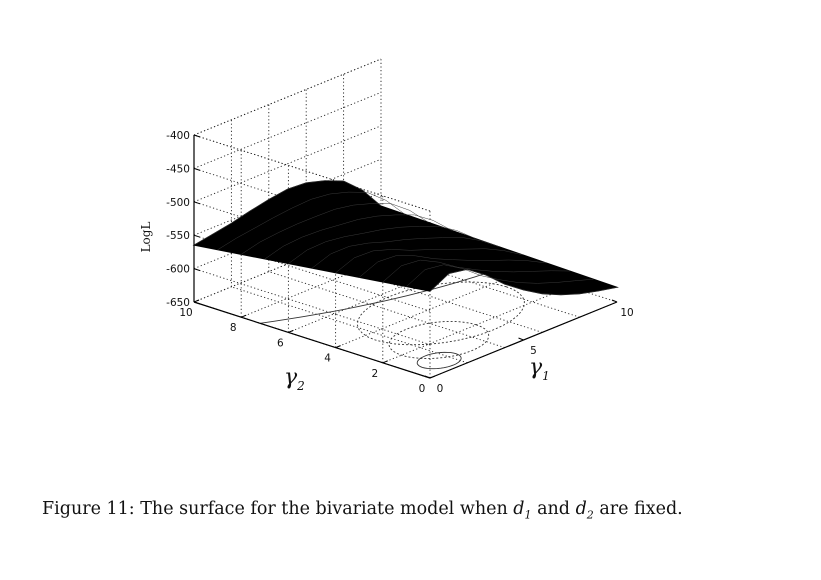  I want to click on z-tick-label: -650, so click(178, 303).